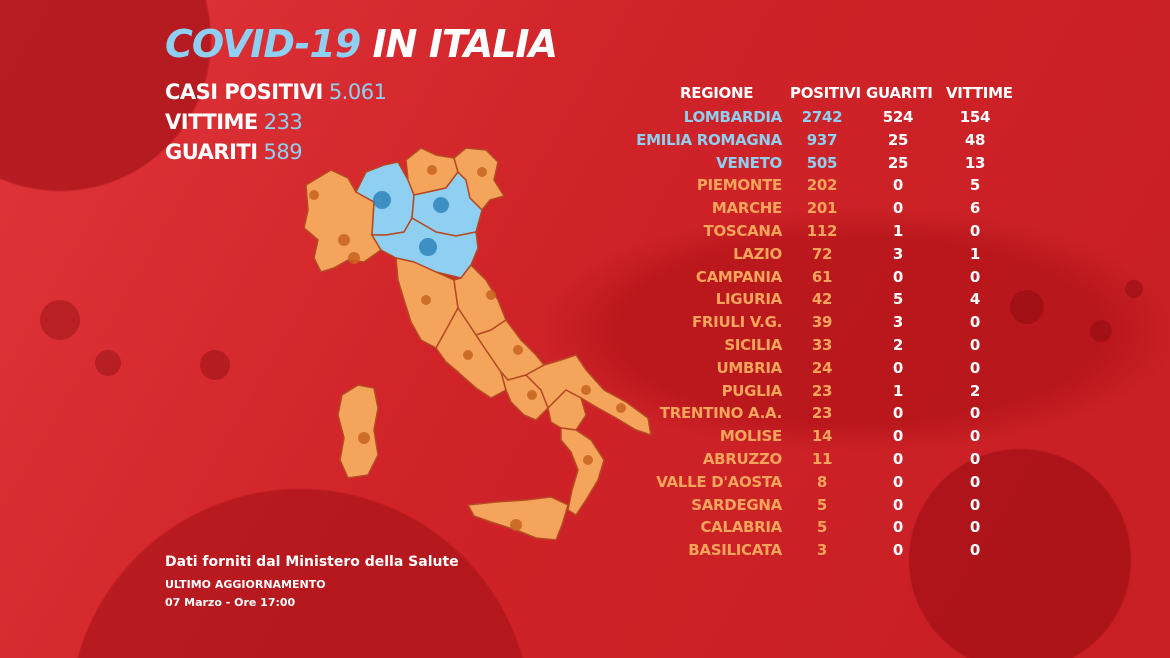  I want to click on table-cell-regione: VENETO, so click(749, 162).